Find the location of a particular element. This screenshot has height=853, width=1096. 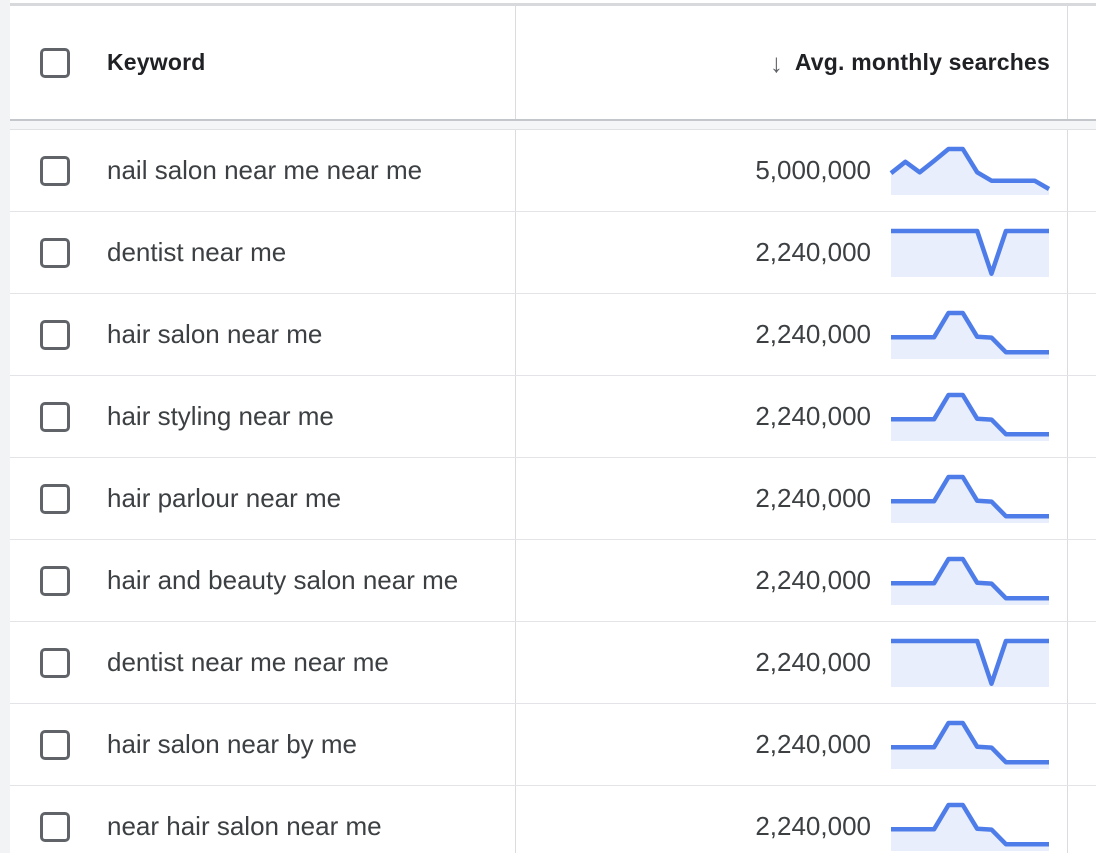

avg-monthly-searches-cell: 5,000,000 is located at coordinates (791, 170).